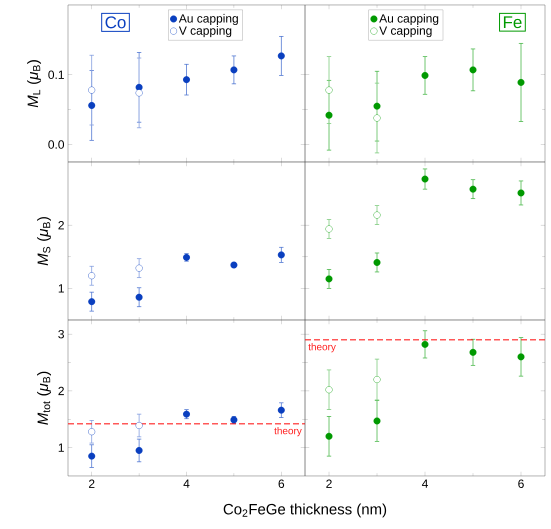 Image resolution: width=551 pixels, height=529 pixels. Describe the element at coordinates (116, 22) in the screenshot. I see `annotation: Co` at that location.